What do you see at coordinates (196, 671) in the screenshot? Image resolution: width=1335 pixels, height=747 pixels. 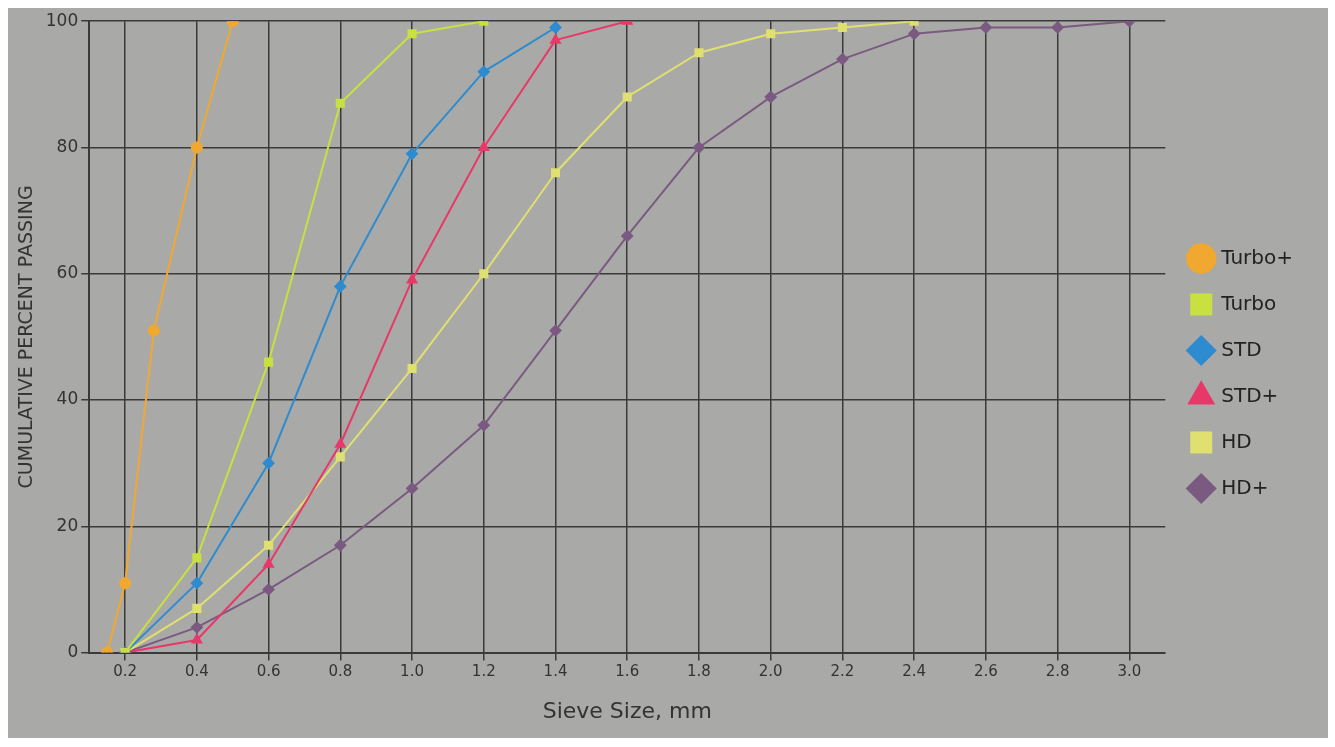 I see `x-tick-label: 0.4` at bounding box center [196, 671].